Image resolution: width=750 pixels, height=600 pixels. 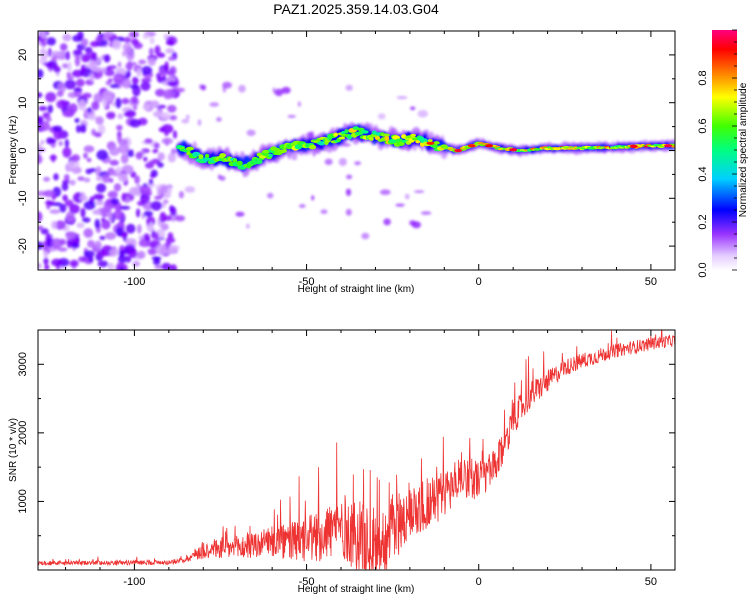 I want to click on spectrogram-y-tick-label: 10, so click(x=23, y=103).